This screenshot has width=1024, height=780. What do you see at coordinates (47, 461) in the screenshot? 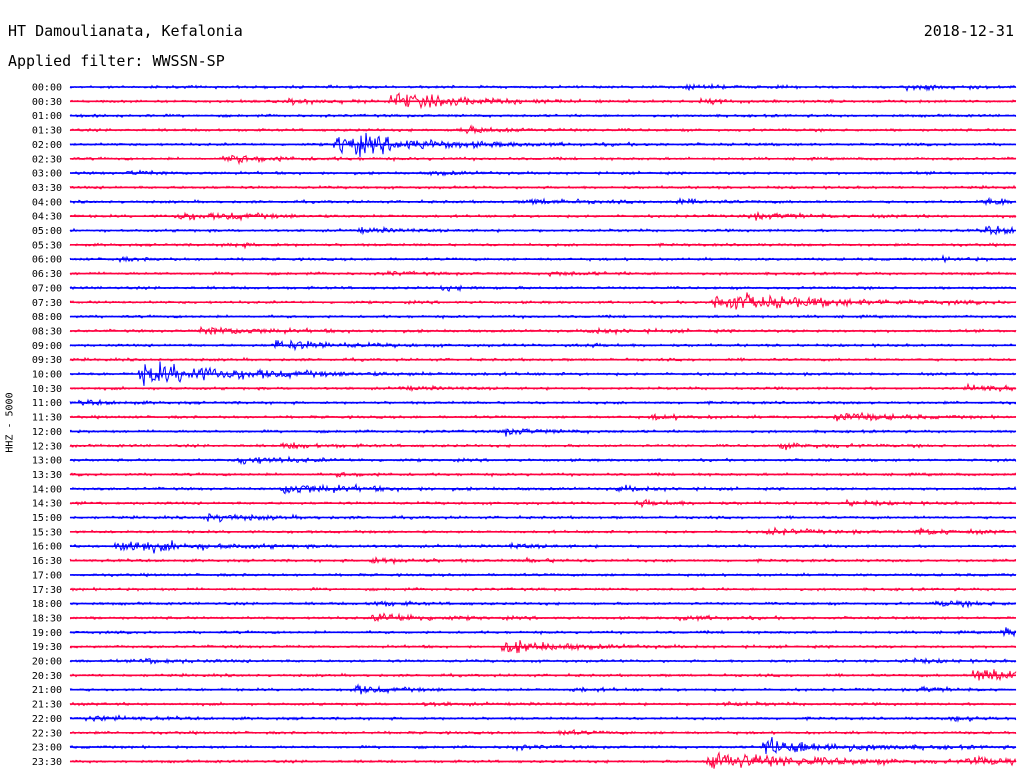
I see `row-time-label: 13:00` at bounding box center [47, 461].